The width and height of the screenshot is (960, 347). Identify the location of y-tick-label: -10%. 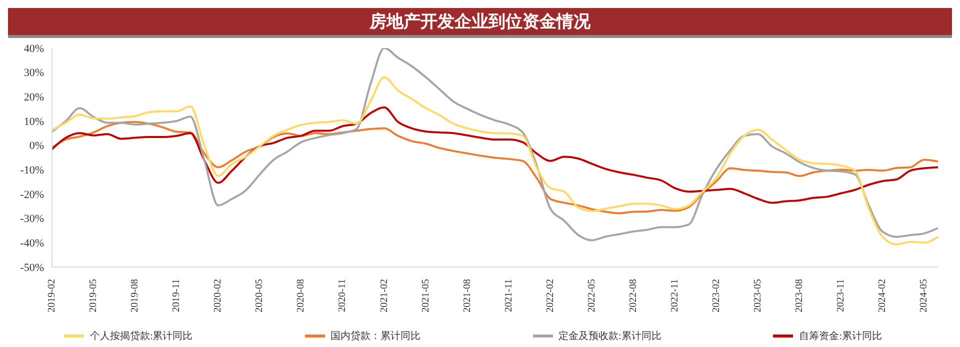
(32, 170).